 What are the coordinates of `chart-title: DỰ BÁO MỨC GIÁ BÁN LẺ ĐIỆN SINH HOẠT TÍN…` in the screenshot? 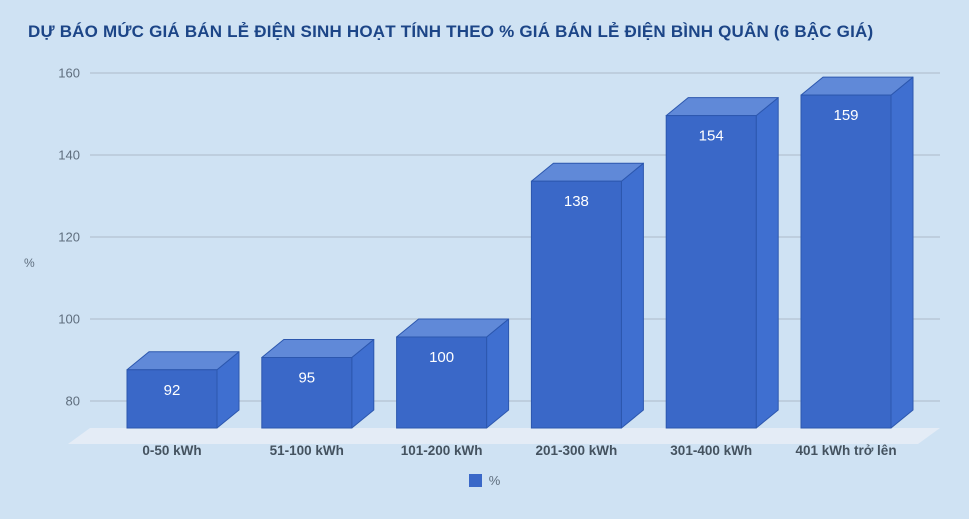 It's located at (451, 31).